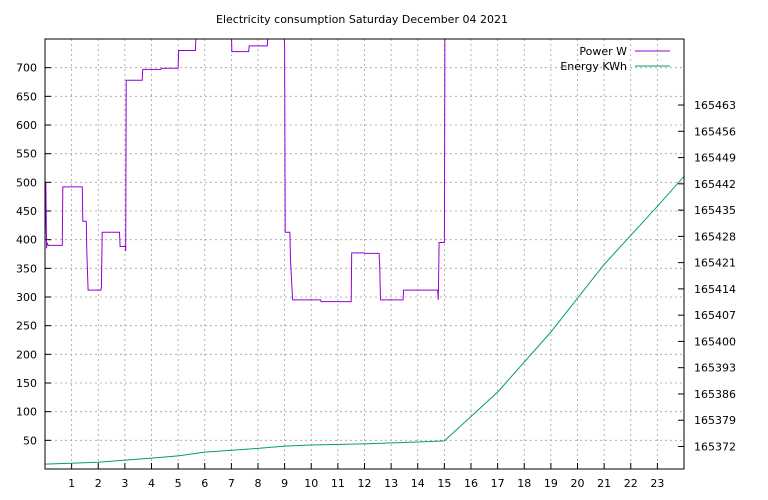  I want to click on x-tick-label: 15, so click(444, 483).